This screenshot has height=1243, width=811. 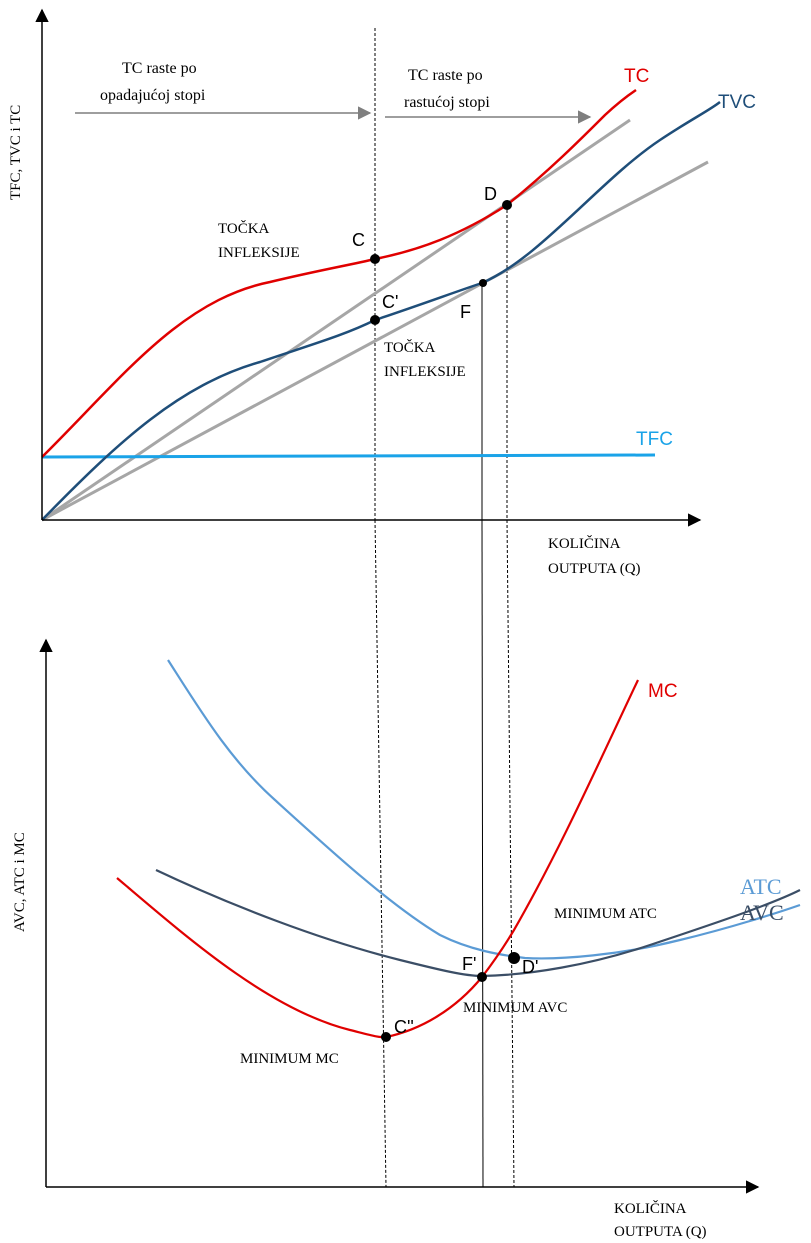 I want to click on inflection-bottom-line2: INFLEKSIJE, so click(x=425, y=372).